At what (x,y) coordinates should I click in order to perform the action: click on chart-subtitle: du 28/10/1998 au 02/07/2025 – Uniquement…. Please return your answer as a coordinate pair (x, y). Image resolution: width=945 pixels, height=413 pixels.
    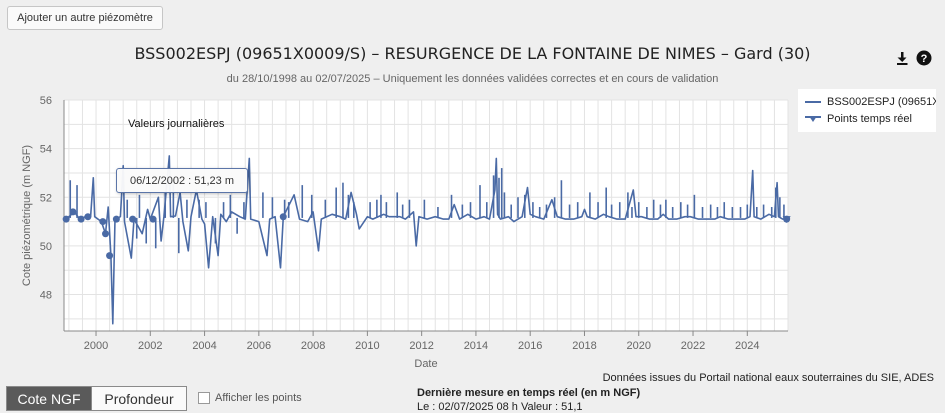
    Looking at the image, I should click on (472, 79).